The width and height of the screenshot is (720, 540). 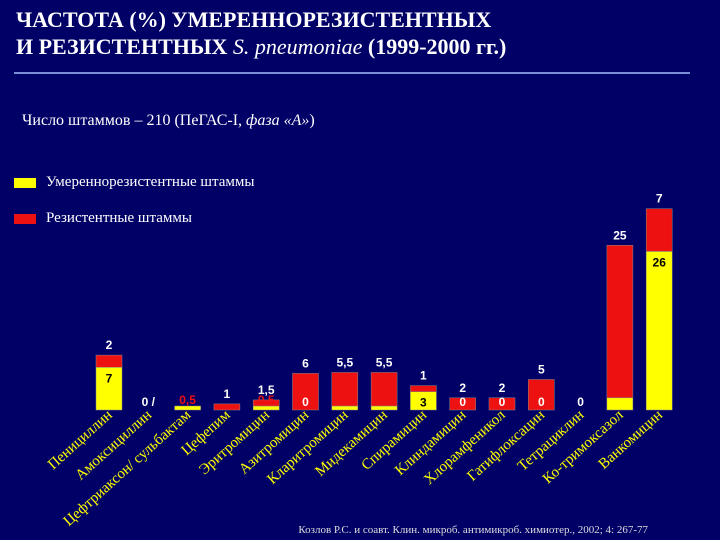 I want to click on subtitle-suffix: ), so click(x=312, y=120).